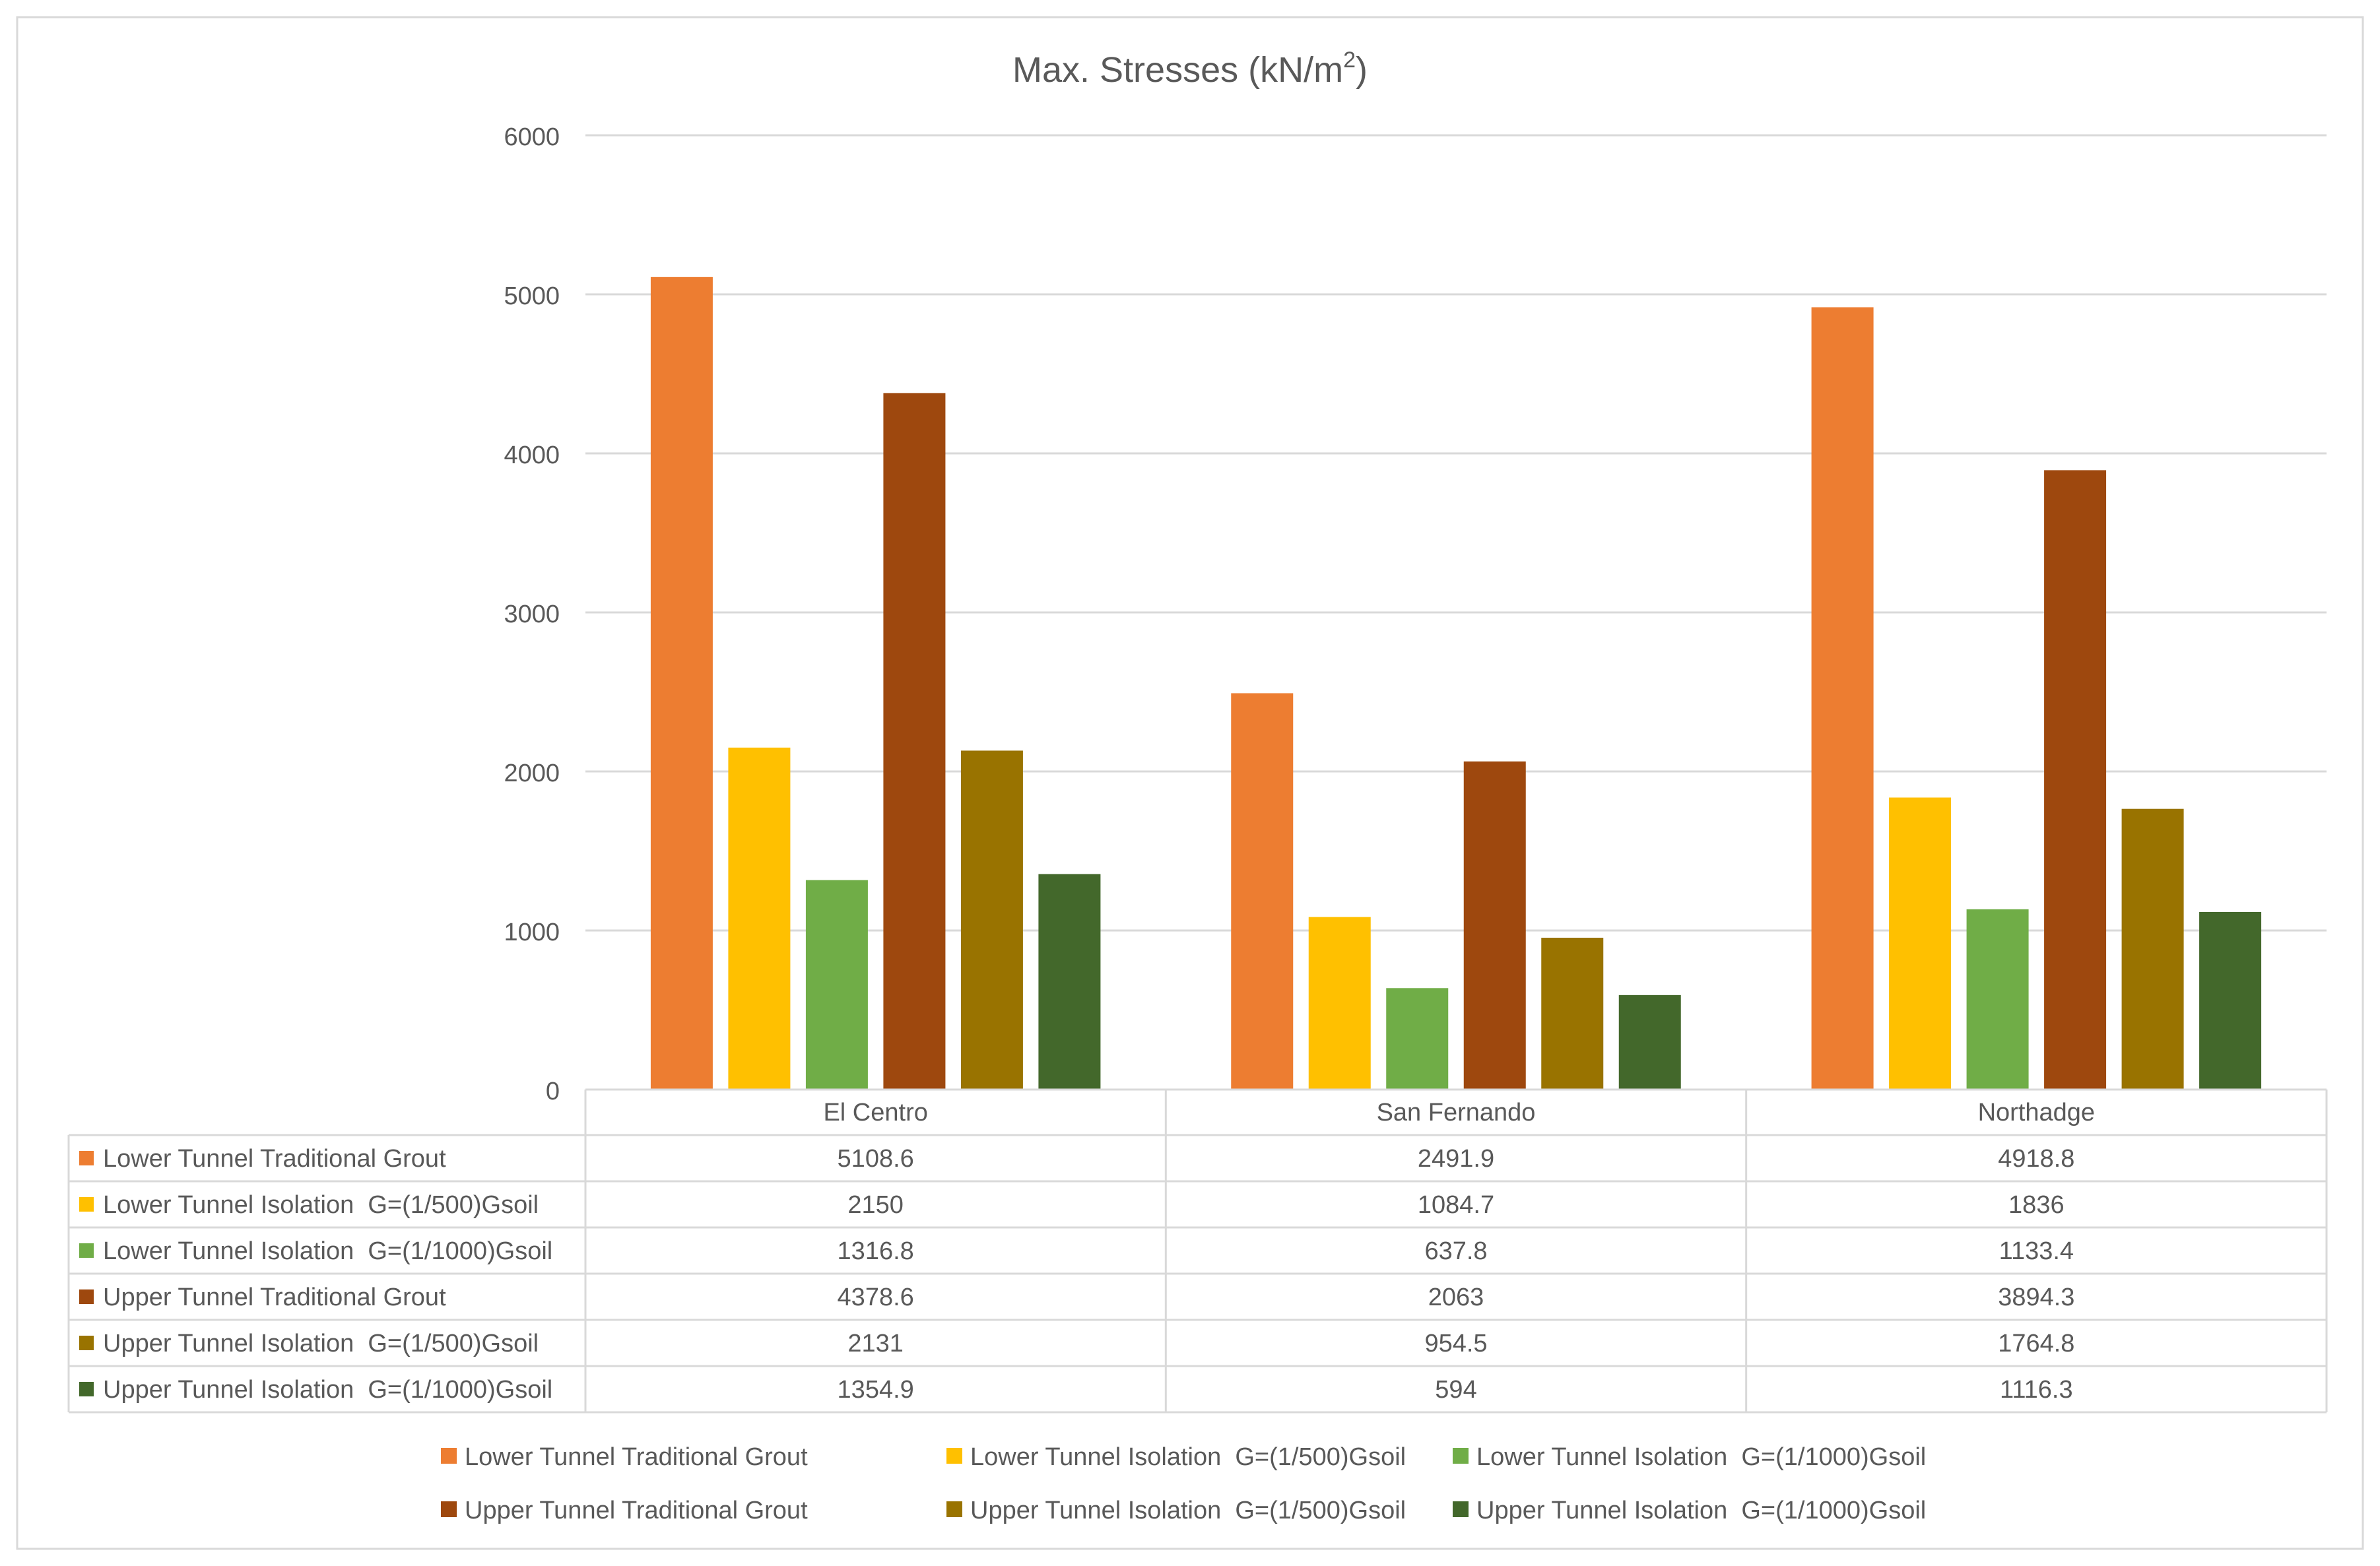 This screenshot has height=1566, width=2380. What do you see at coordinates (532, 932) in the screenshot?
I see `y-tick-label: 1000` at bounding box center [532, 932].